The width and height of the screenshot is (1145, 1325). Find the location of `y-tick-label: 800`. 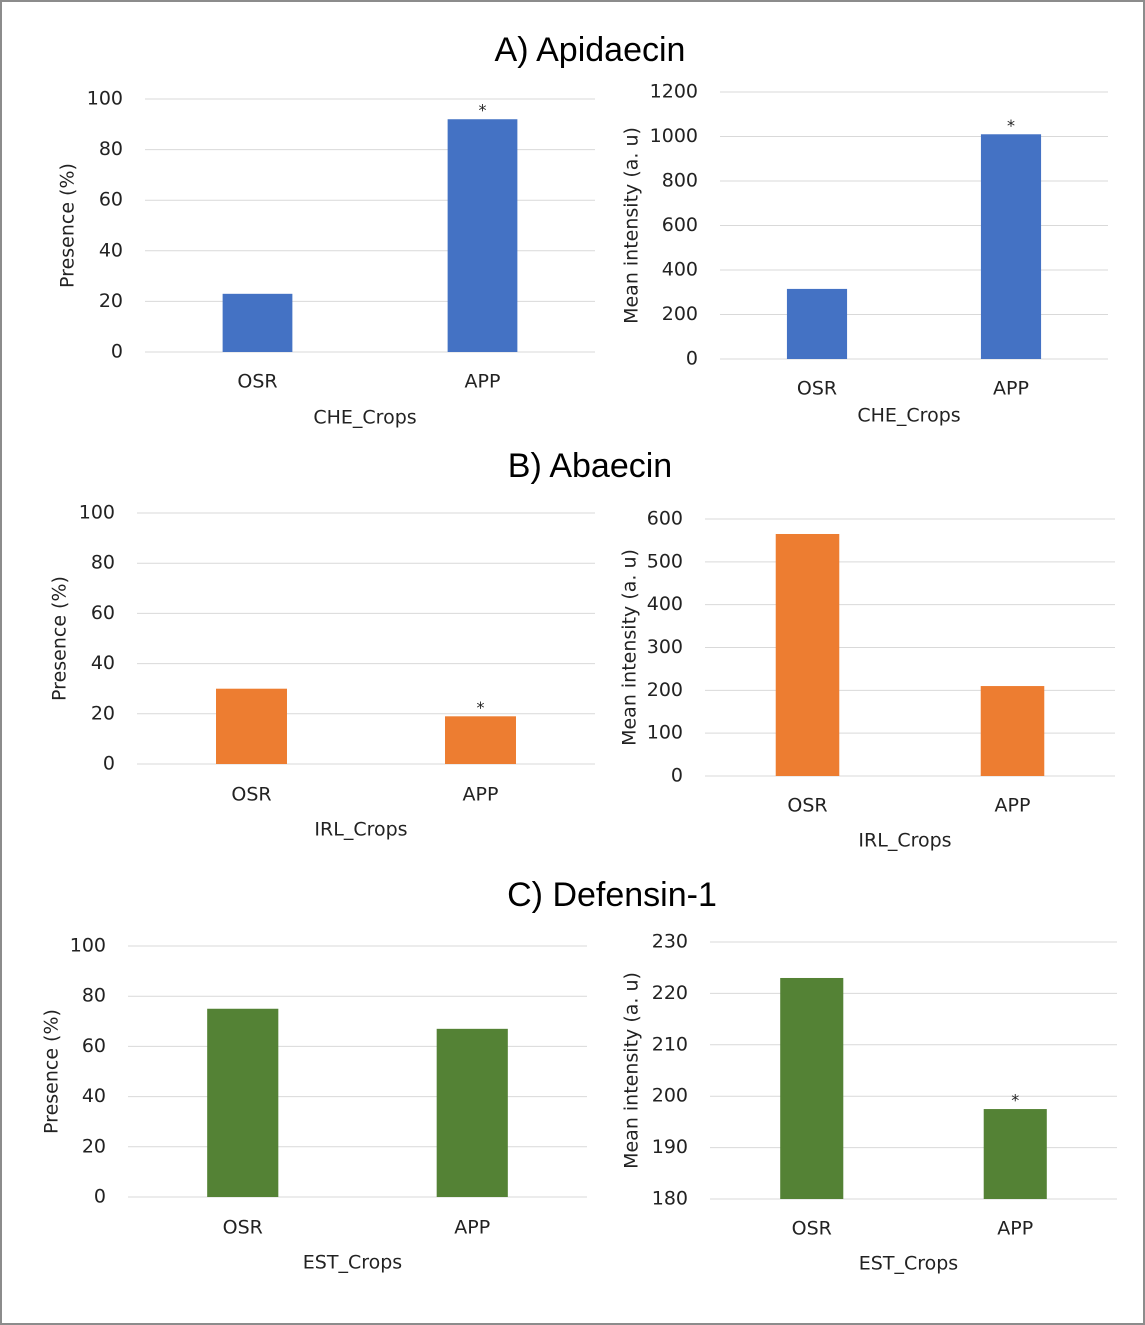

y-tick-label: 800 is located at coordinates (680, 181).